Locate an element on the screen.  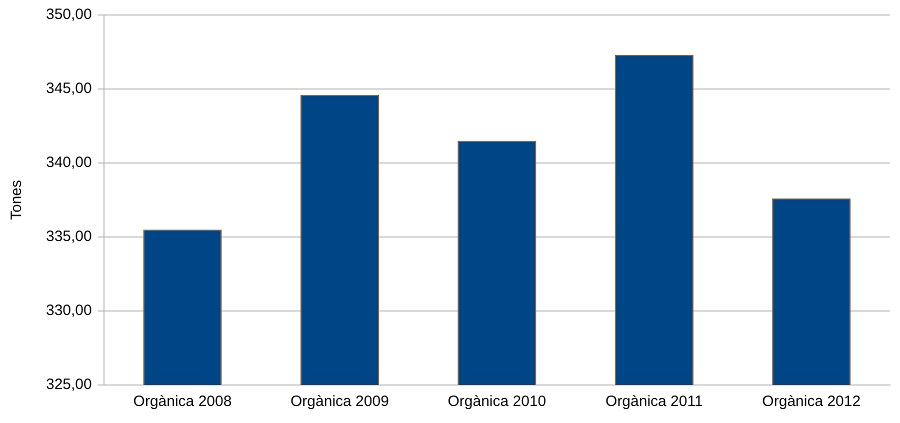
x-tick-label: Orgànica 2010 is located at coordinates (497, 401).